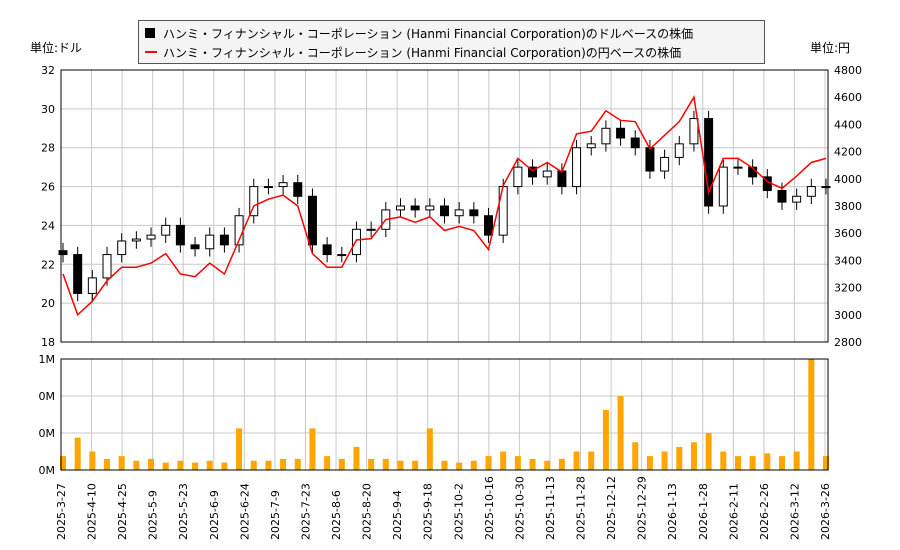  What do you see at coordinates (825, 511) in the screenshot?
I see `x-tick-label: 2026-3-26` at bounding box center [825, 511].